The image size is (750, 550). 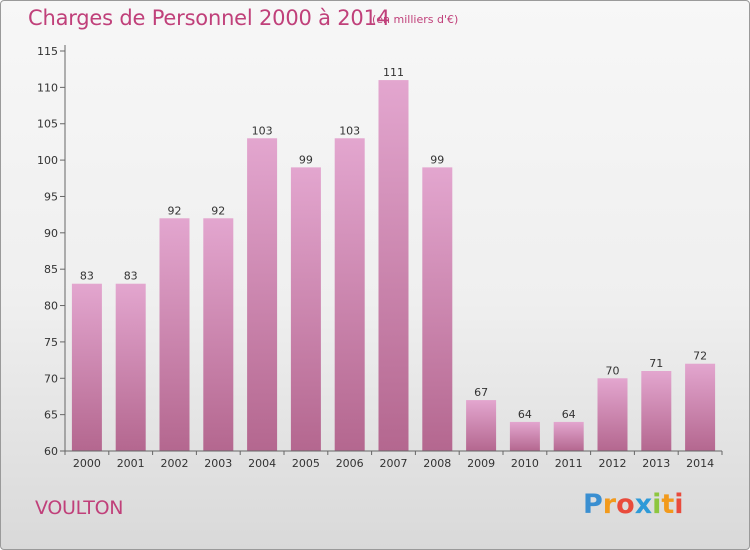 What do you see at coordinates (569, 463) in the screenshot?
I see `x-tick-label: 2011` at bounding box center [569, 463].